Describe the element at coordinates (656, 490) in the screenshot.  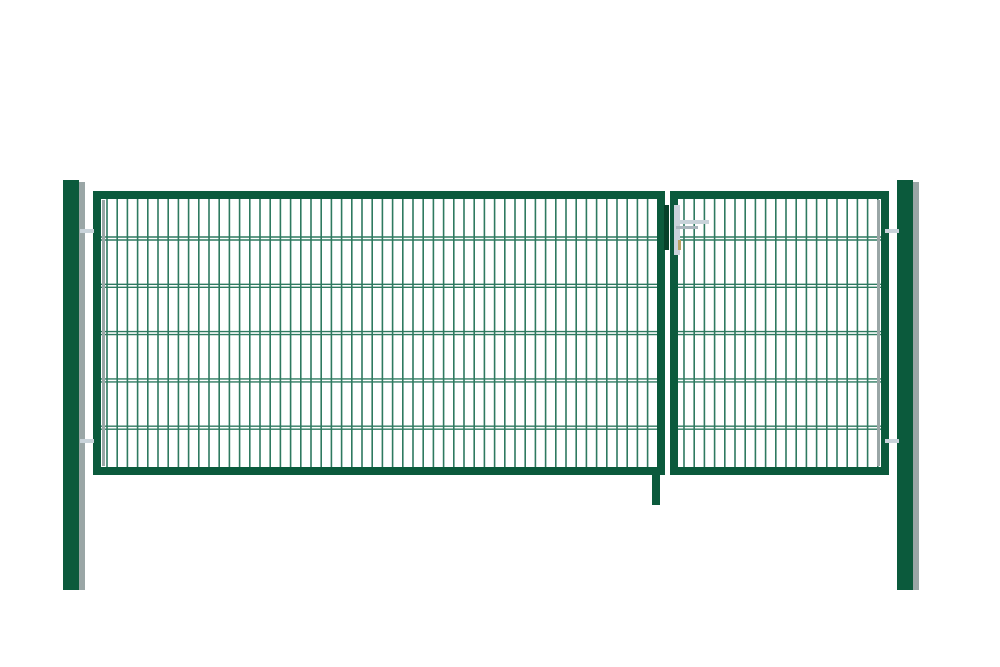
I see `ground-bolt-icon` at that location.